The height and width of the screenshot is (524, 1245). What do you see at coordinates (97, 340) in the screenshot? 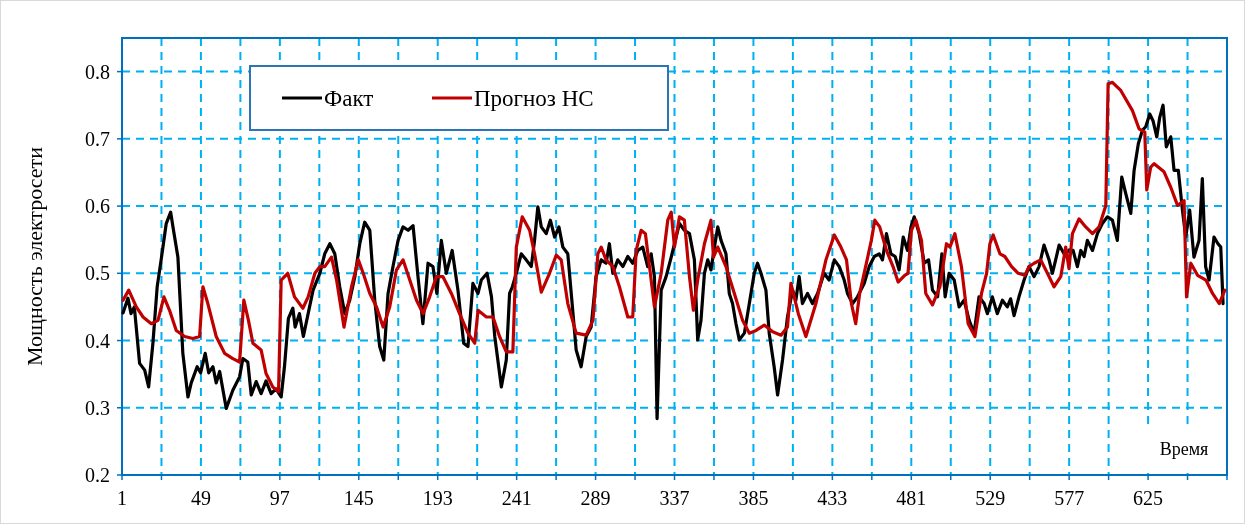
I see `y-tick-label: 0.4` at bounding box center [97, 340].